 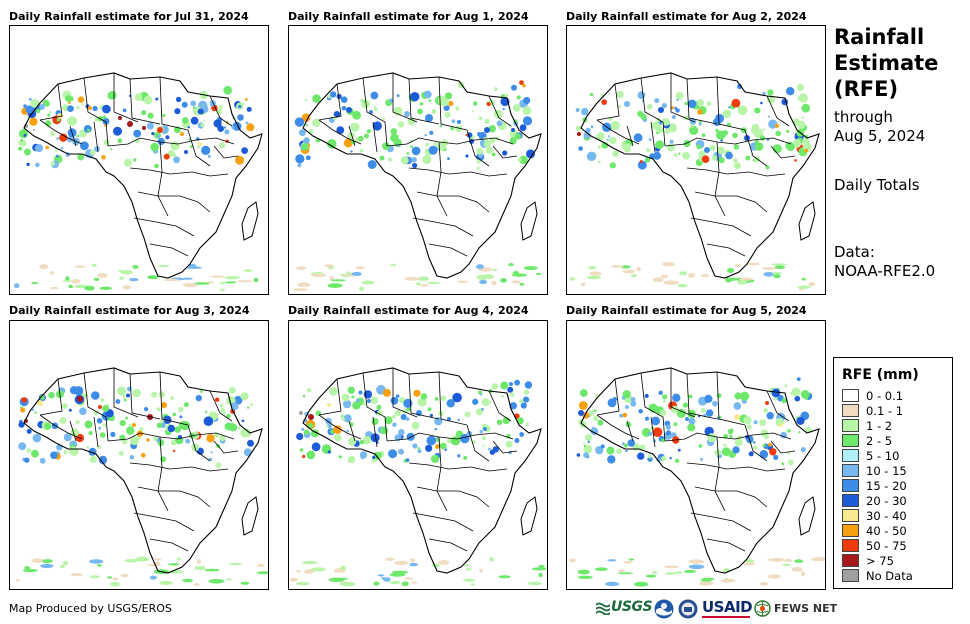 What do you see at coordinates (726, 617) in the screenshot?
I see `usaid-underline` at bounding box center [726, 617].